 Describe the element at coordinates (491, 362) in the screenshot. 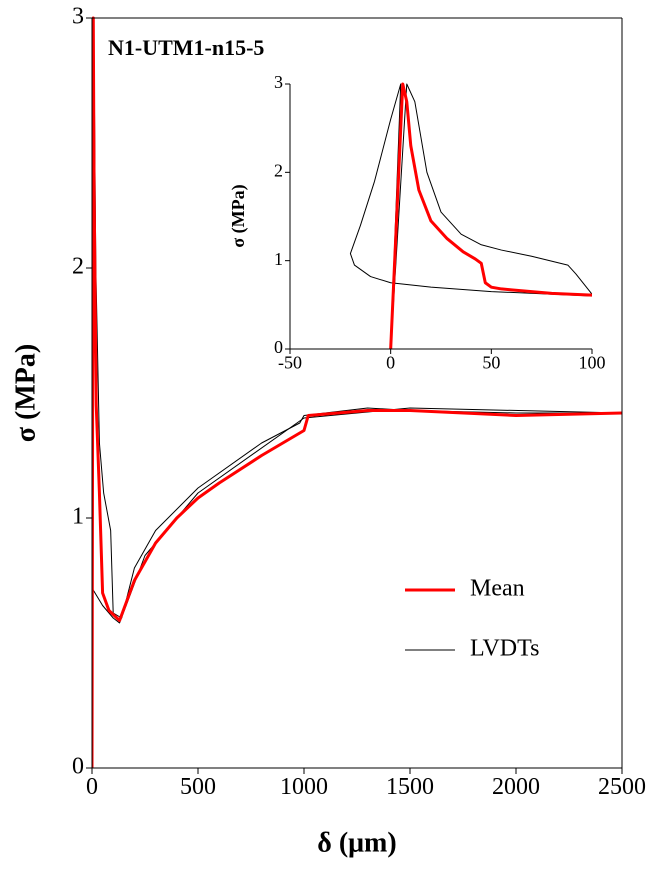

I see `x-tick-label: 50` at that location.